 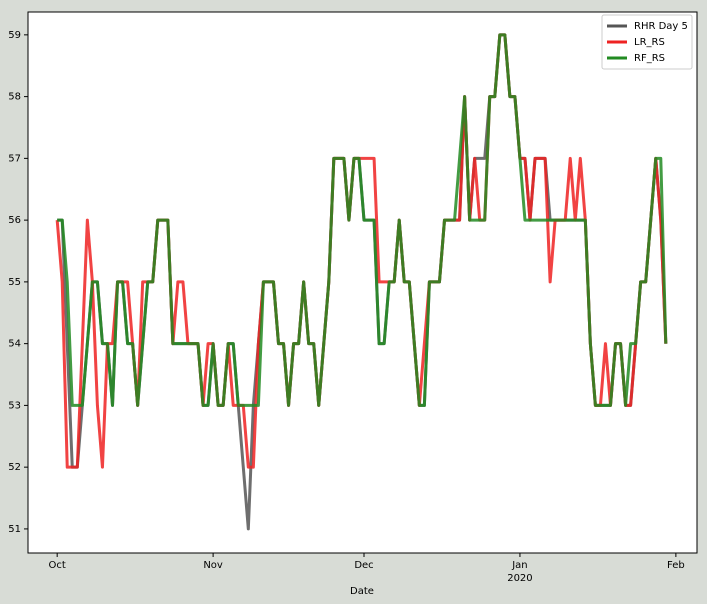 I want to click on y-tick-label: 57, so click(x=14, y=158).